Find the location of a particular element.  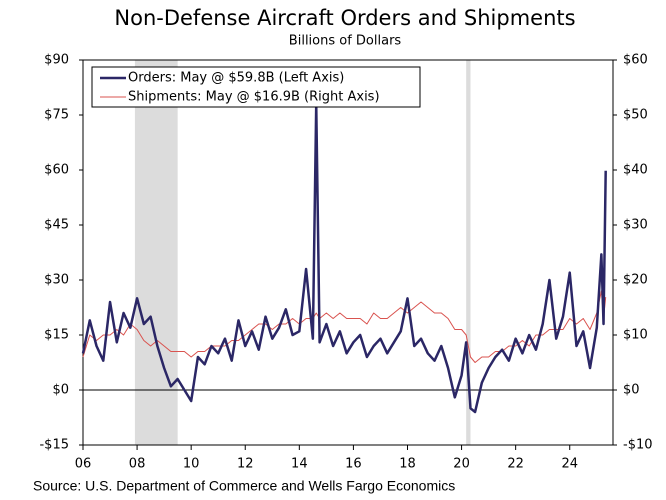

legend-label: Orders: May @ $59.8B (Left Axis) is located at coordinates (236, 78).